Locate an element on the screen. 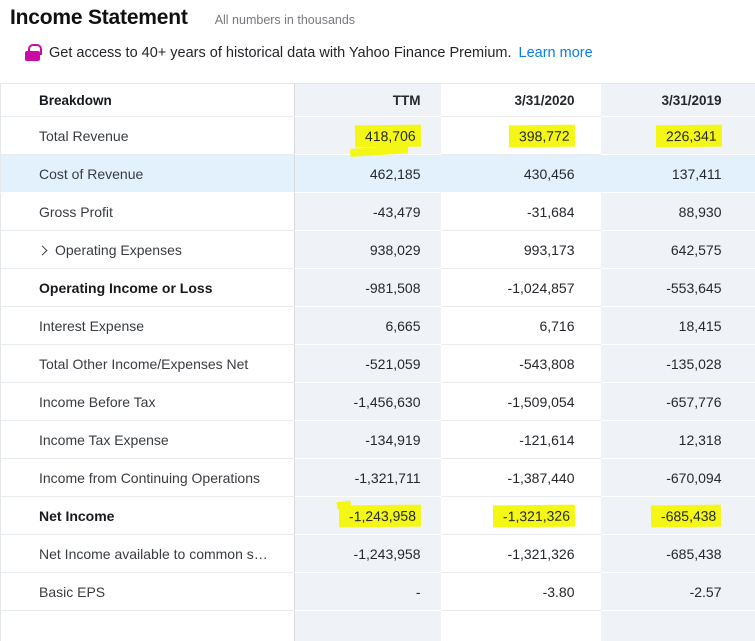  cell-value: 418,706 is located at coordinates (387, 135).